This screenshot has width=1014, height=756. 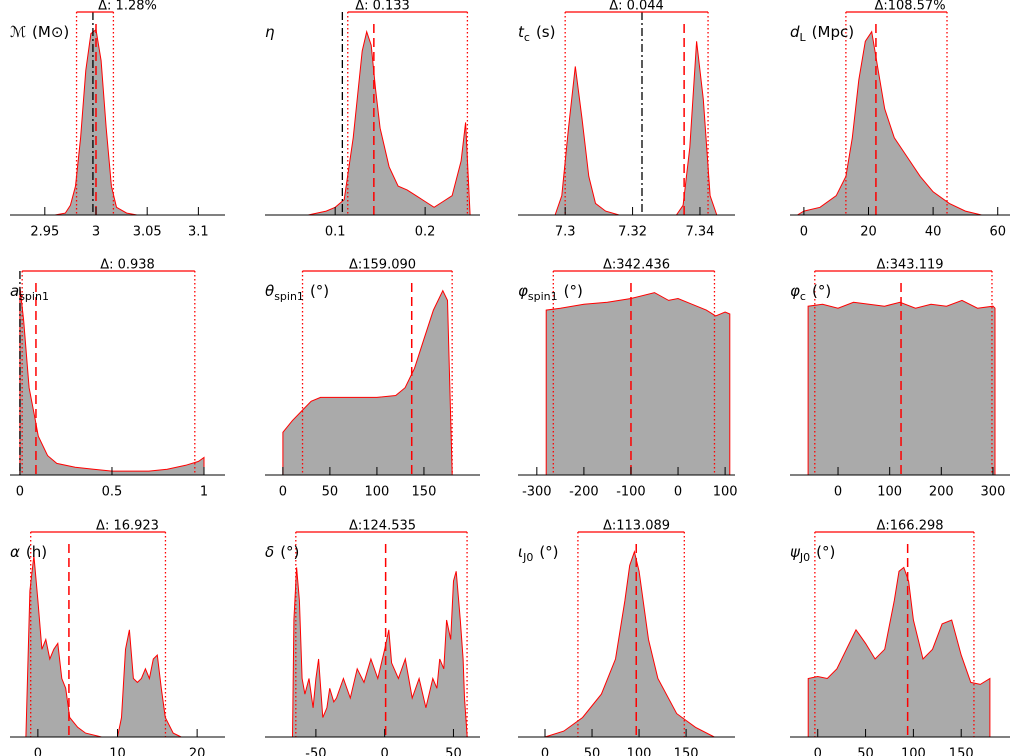 What do you see at coordinates (18, 32) in the screenshot?
I see `label-symbol: ℳ` at bounding box center [18, 32].